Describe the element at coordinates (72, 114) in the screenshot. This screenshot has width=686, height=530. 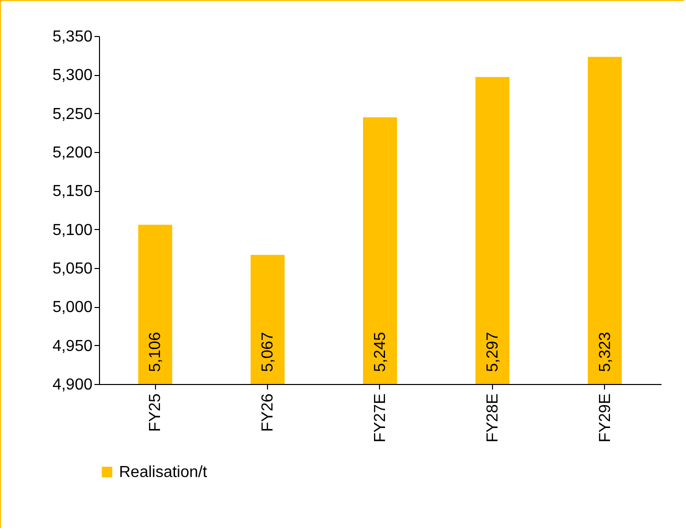
I see `y-tick-label: 5,250` at that location.